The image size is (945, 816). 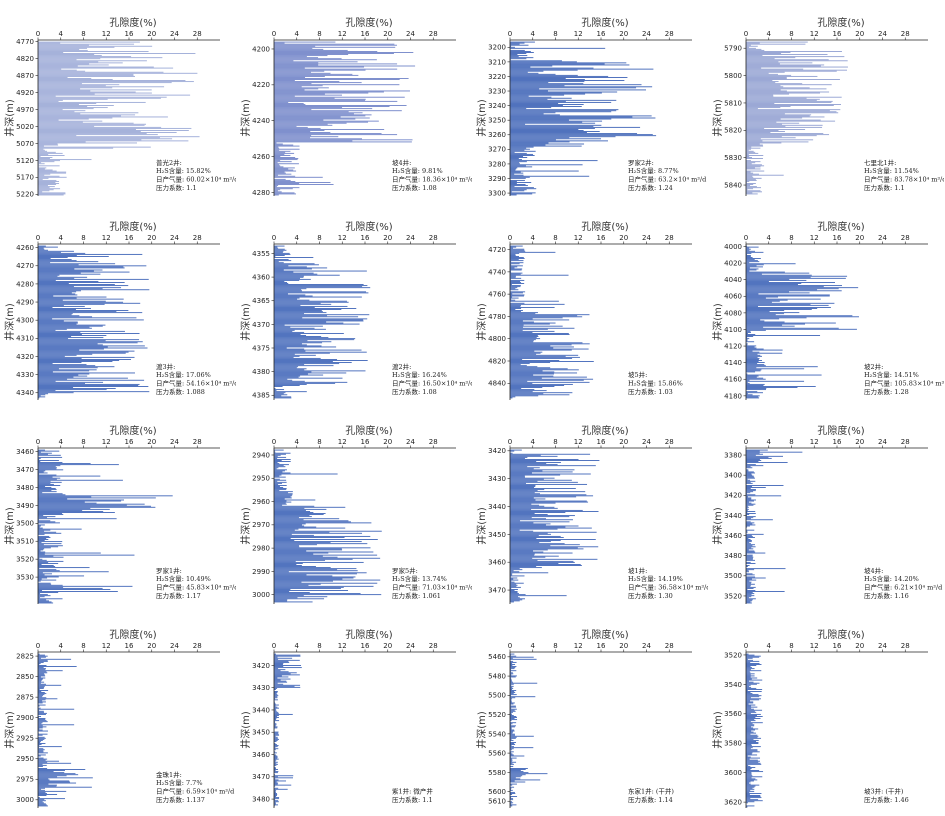 What do you see at coordinates (653, 170) in the screenshot?
I see `well-annotation-line: H₂S含量: 8.77%` at bounding box center [653, 170].